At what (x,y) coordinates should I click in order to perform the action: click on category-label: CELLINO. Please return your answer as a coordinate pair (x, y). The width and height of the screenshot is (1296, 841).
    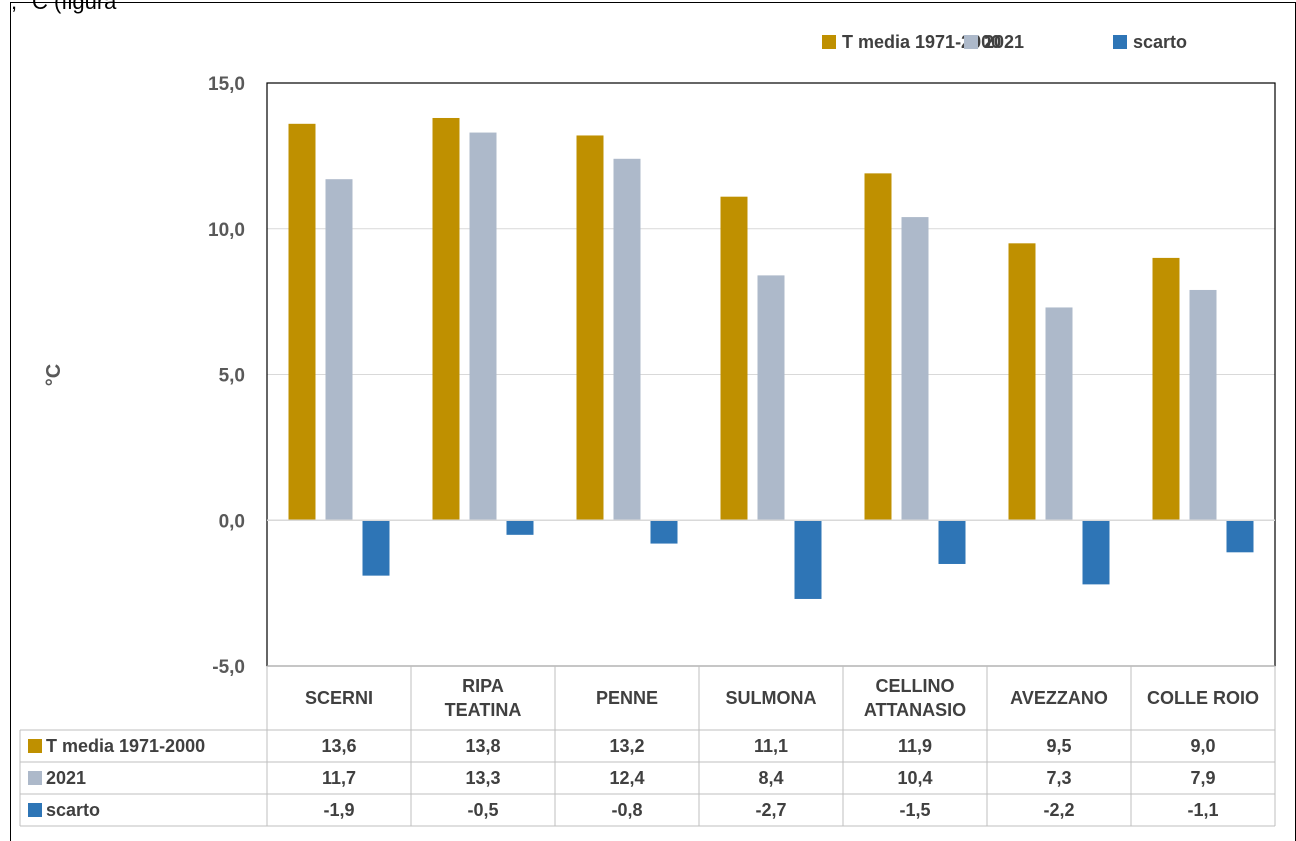
    Looking at the image, I should click on (915, 686).